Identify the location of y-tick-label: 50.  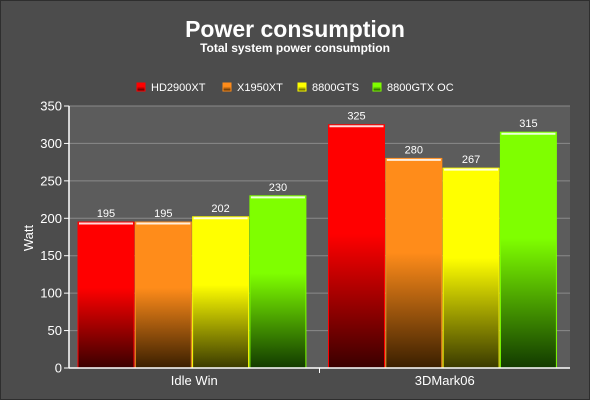
(55, 330).